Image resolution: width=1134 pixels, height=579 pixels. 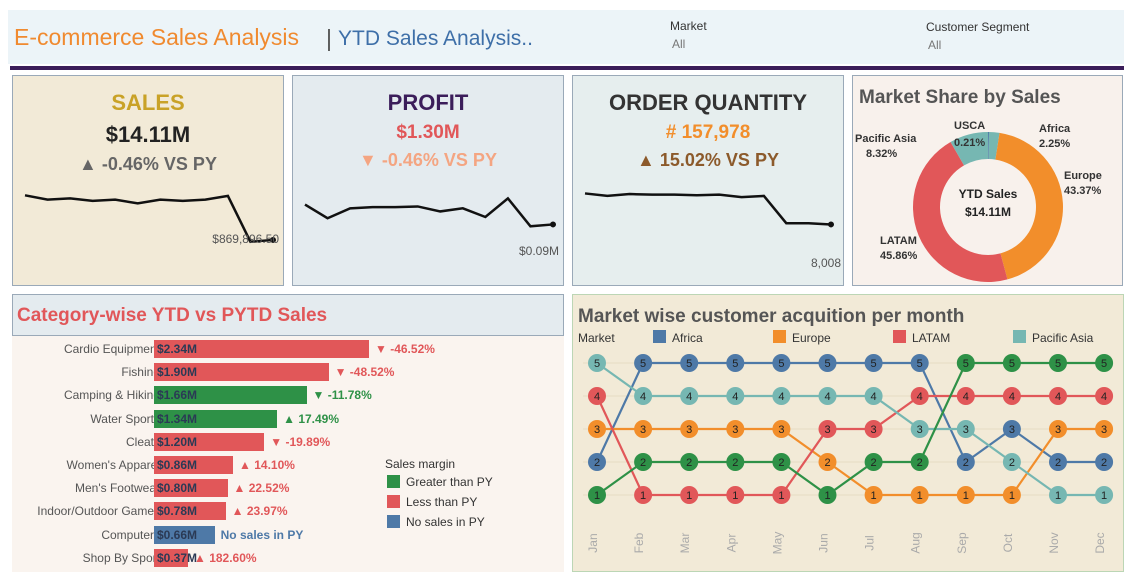 I want to click on legend-label-latam: LATAM, so click(x=931, y=338).